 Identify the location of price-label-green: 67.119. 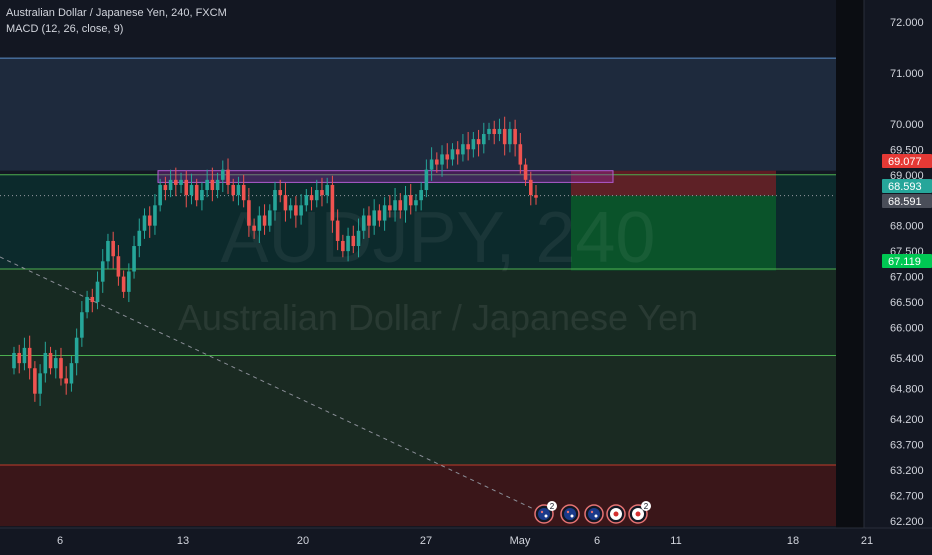
(907, 261).